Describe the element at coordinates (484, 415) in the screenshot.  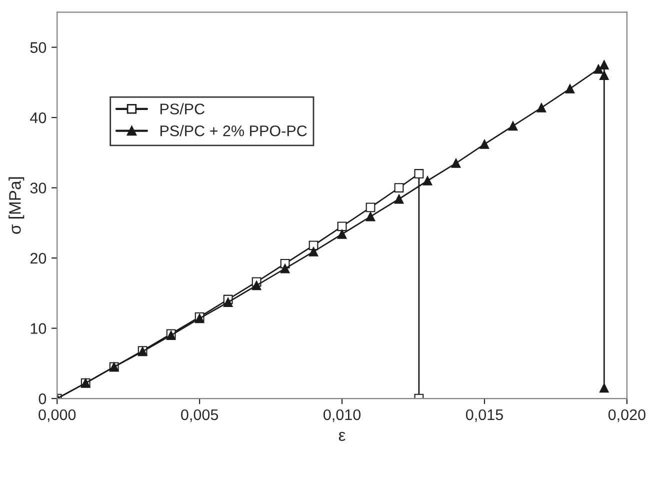
I see `x-tick-label: 0,015` at that location.